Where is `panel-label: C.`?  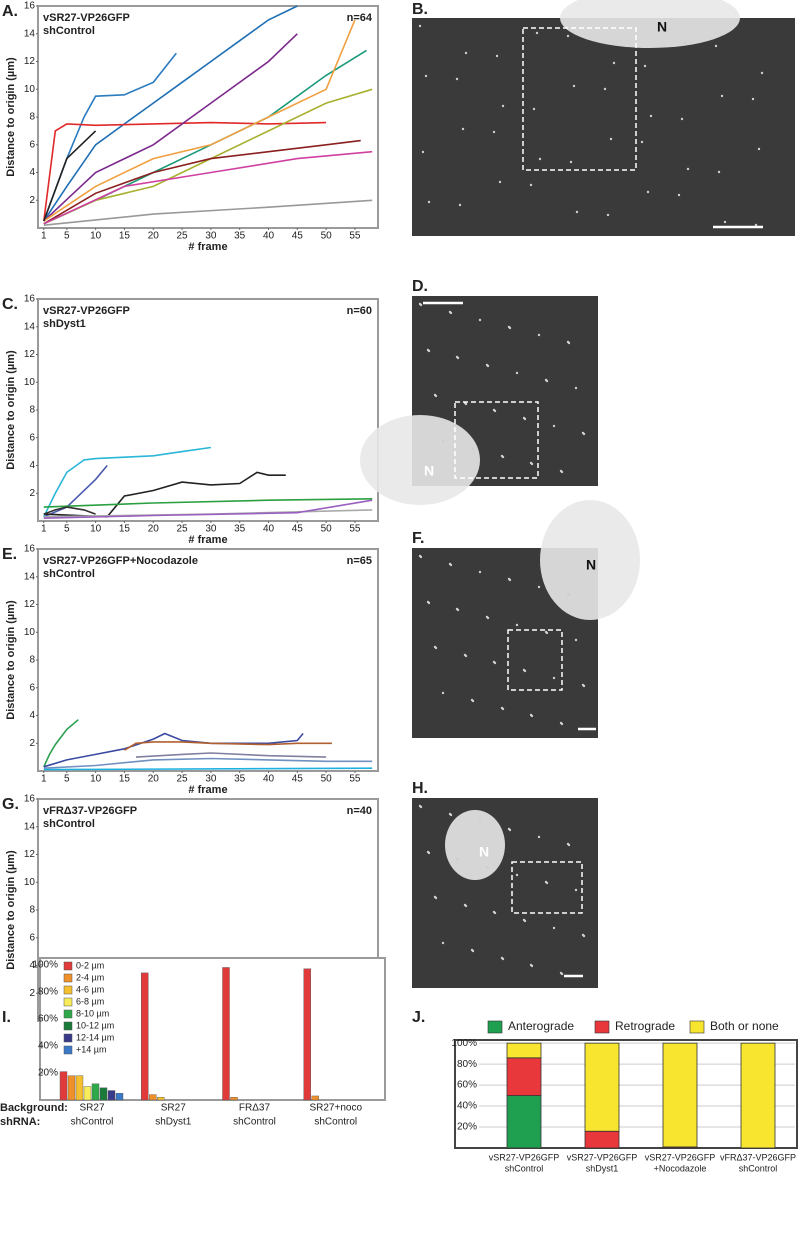
panel-label: C. is located at coordinates (10, 304).